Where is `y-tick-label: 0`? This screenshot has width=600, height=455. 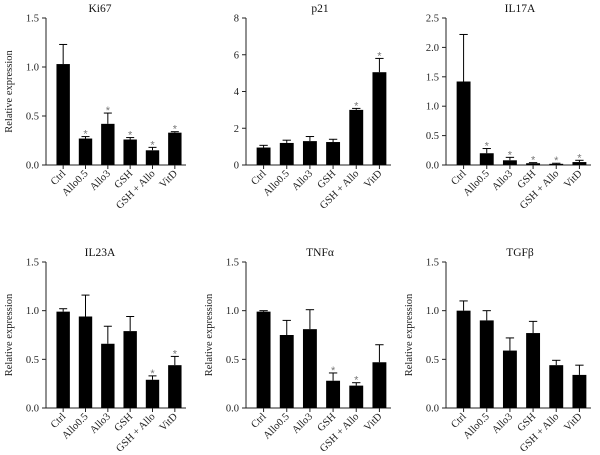
y-tick-label: 0 is located at coordinates (236, 166).